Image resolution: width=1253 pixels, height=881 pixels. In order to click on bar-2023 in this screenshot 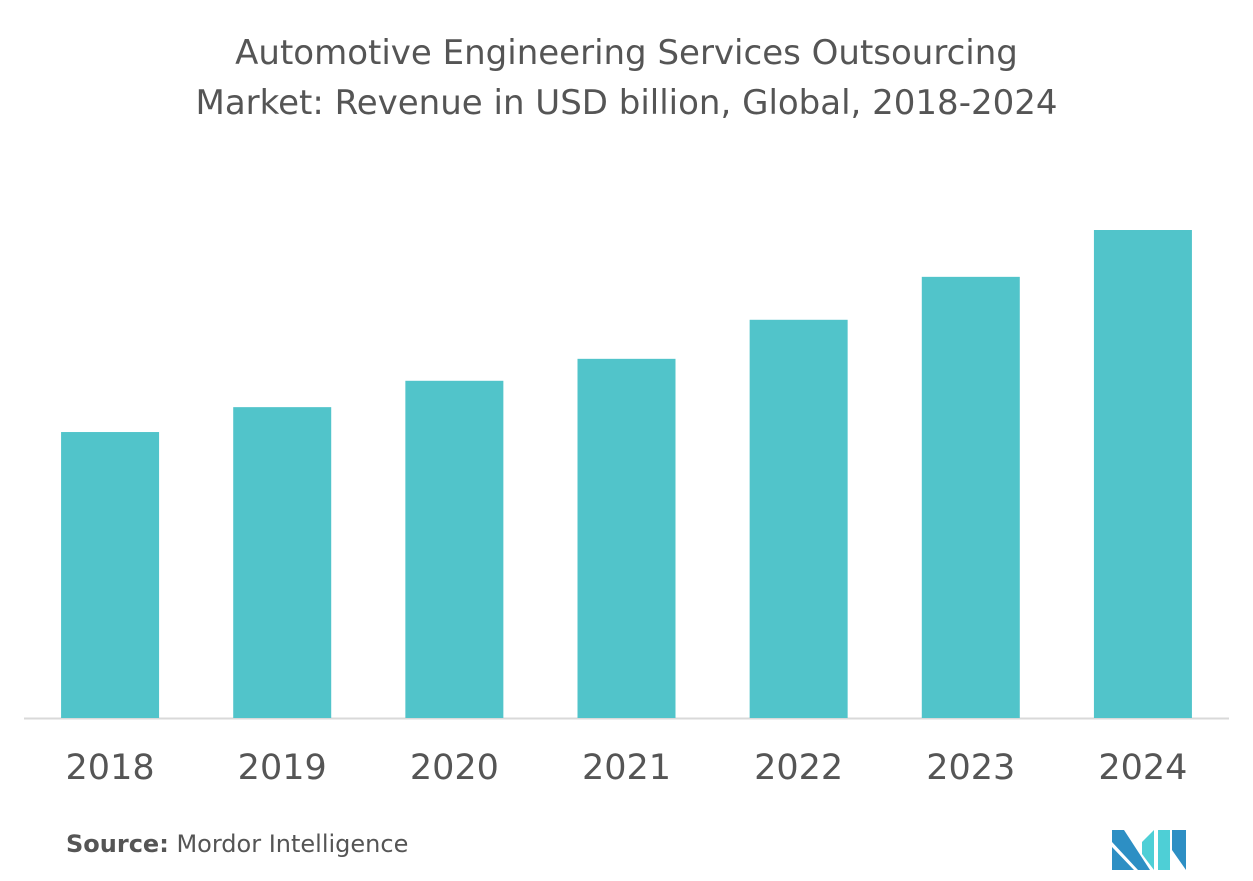, I will do `click(970, 497)`.